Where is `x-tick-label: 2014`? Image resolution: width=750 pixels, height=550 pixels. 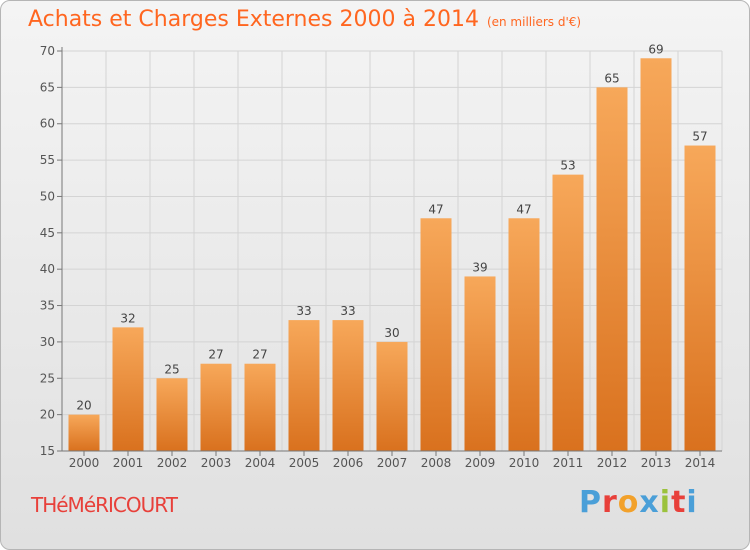
x-tick-label: 2014 is located at coordinates (700, 463).